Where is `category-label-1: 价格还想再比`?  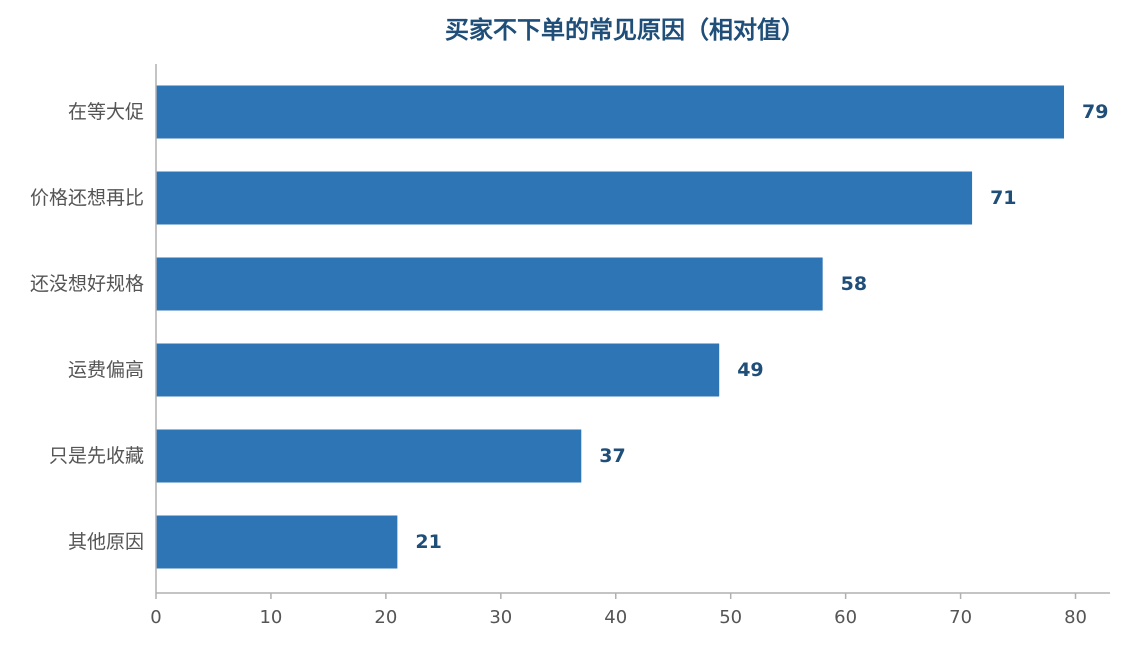 category-label-1: 价格还想再比 is located at coordinates (87, 198).